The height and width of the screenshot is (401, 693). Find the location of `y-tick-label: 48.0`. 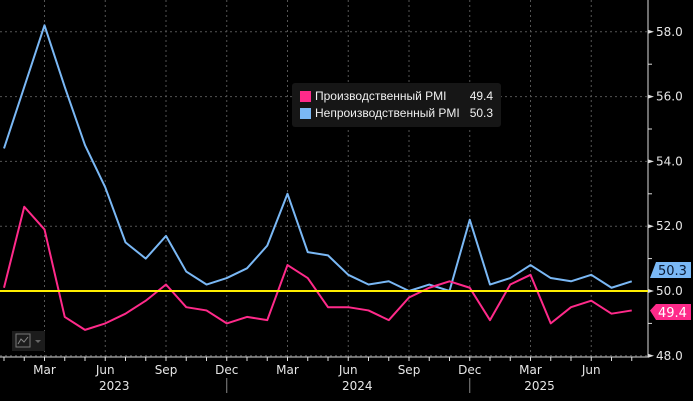

y-tick-label: 48.0 is located at coordinates (669, 356).